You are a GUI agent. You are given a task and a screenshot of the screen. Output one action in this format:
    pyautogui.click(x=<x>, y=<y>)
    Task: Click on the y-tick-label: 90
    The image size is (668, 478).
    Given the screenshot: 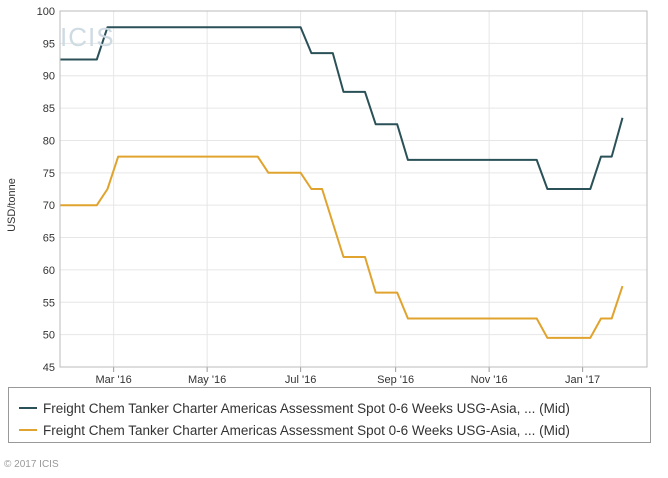 What is the action you would take?
    pyautogui.click(x=49, y=77)
    